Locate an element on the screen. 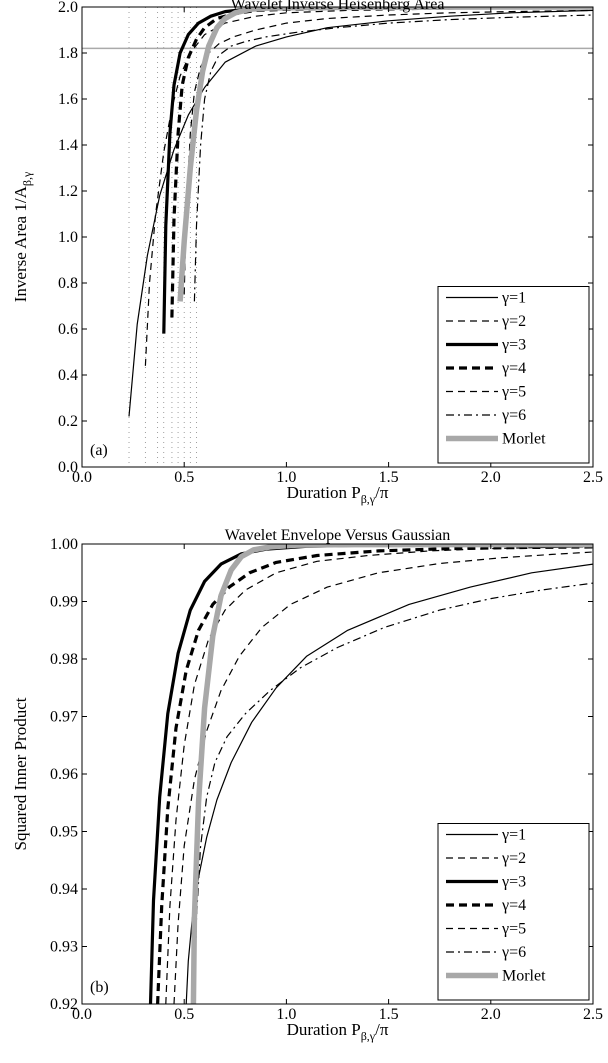 This screenshot has height=1063, width=608. y-tick-label: 1.4 is located at coordinates (68, 145).